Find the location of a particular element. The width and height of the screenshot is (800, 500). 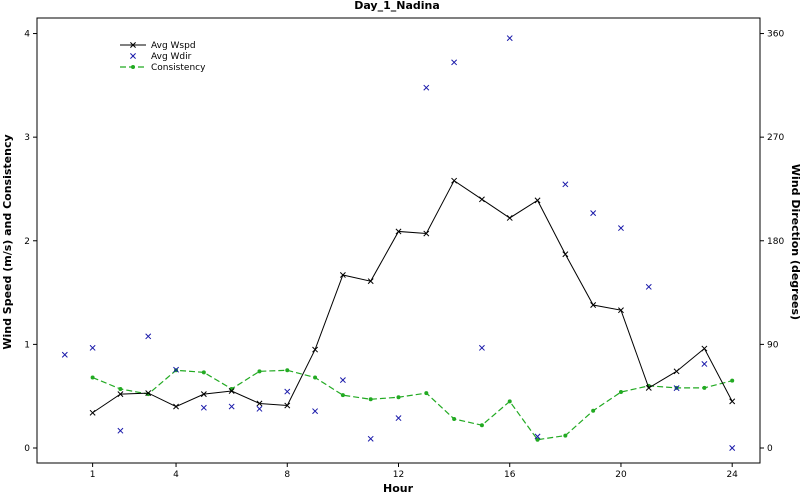

x-tick-label: 20 is located at coordinates (621, 475).